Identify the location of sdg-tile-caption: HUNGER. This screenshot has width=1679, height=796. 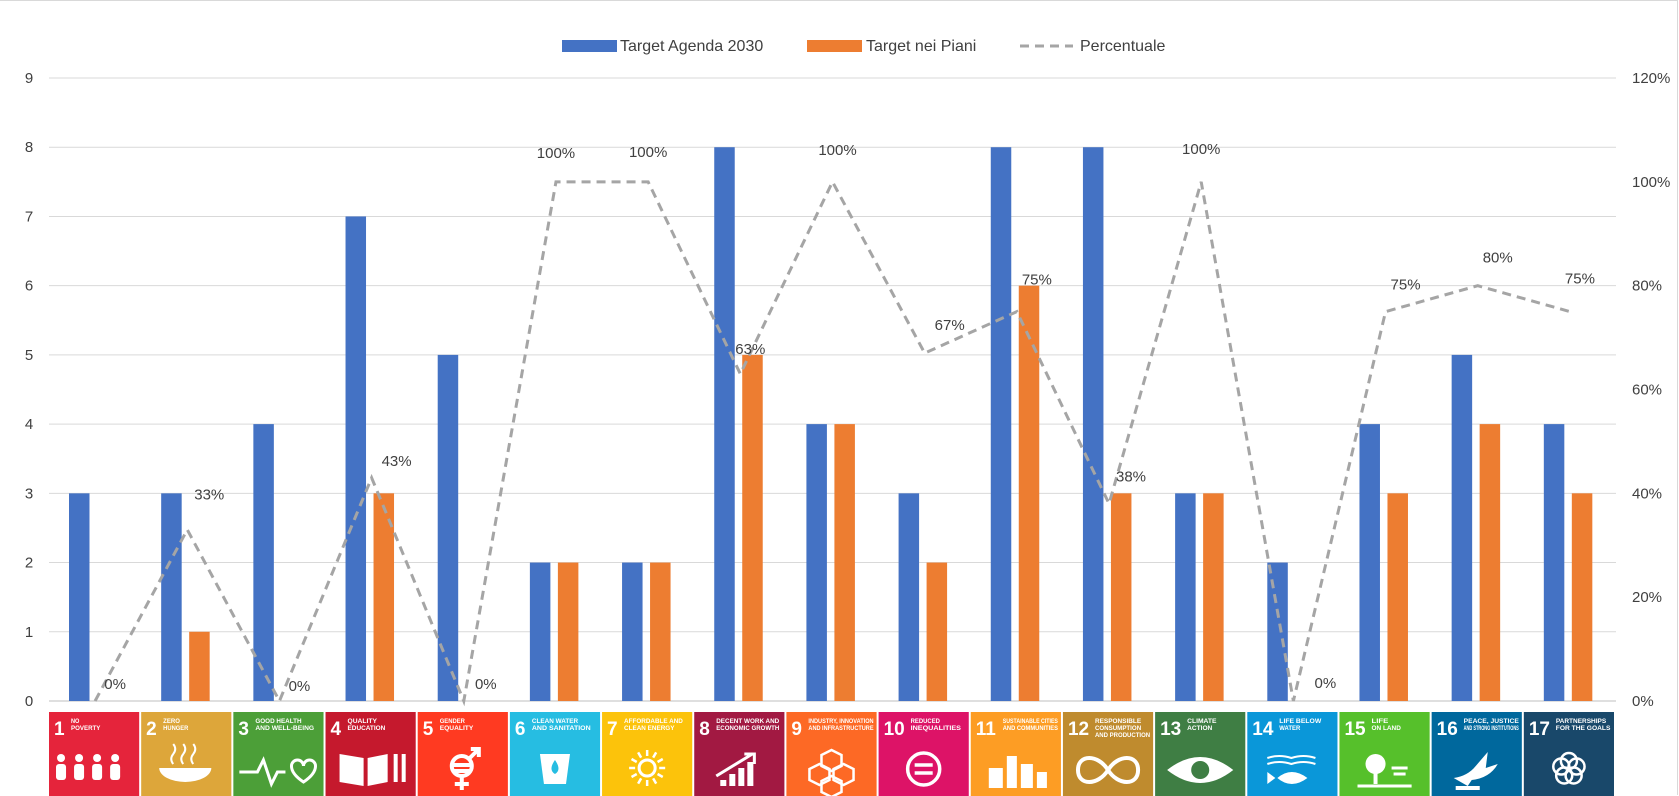
(175, 728).